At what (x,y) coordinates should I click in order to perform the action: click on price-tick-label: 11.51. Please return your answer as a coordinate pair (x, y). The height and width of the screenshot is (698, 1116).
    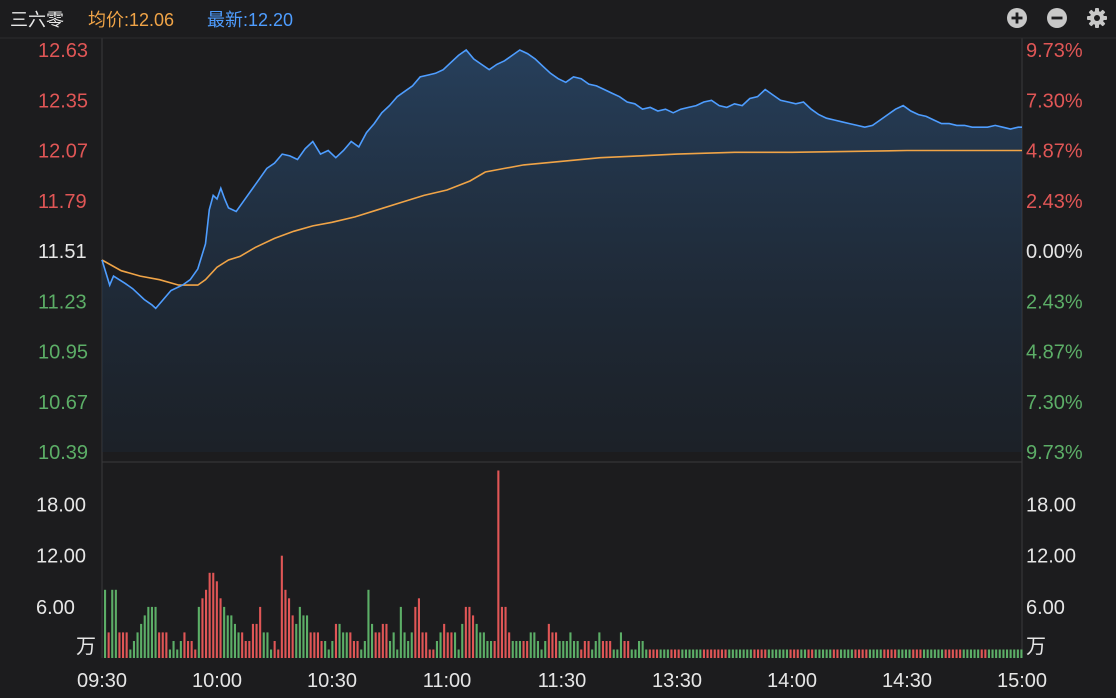
    Looking at the image, I should click on (62, 252).